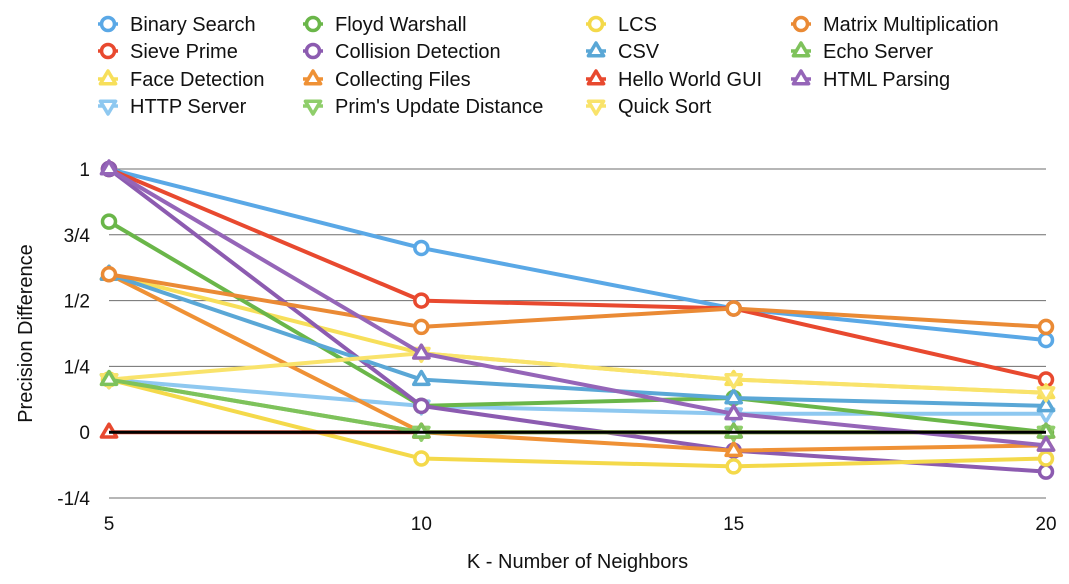  Describe the element at coordinates (421, 524) in the screenshot. I see `x-tick-label: 10` at that location.